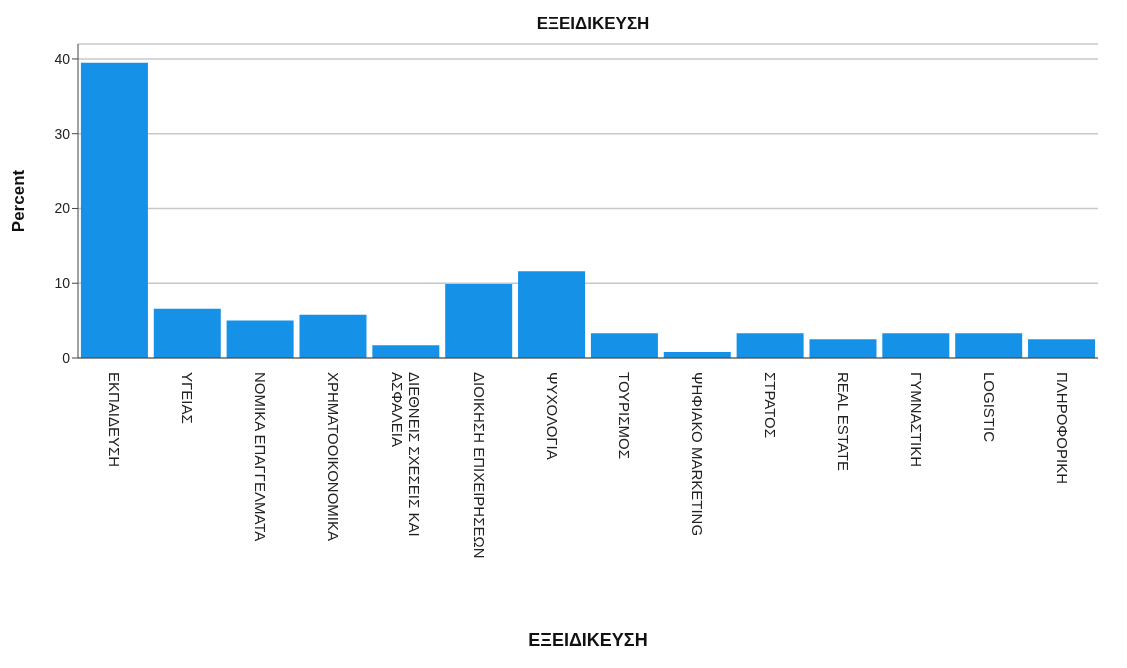 The image size is (1127, 668). Describe the element at coordinates (588, 640) in the screenshot. I see `x-axis-title: ΕΞΕΙΔΙΚΕΥΣΗ` at that location.